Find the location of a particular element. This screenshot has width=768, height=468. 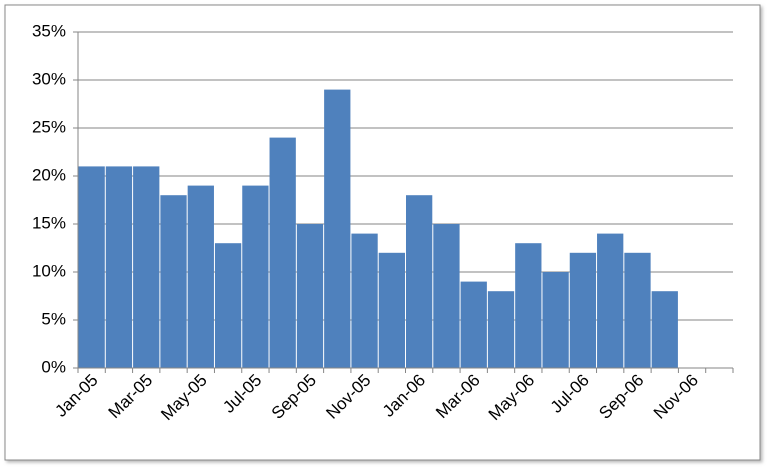

y-tick-label: 15% is located at coordinates (49, 222).